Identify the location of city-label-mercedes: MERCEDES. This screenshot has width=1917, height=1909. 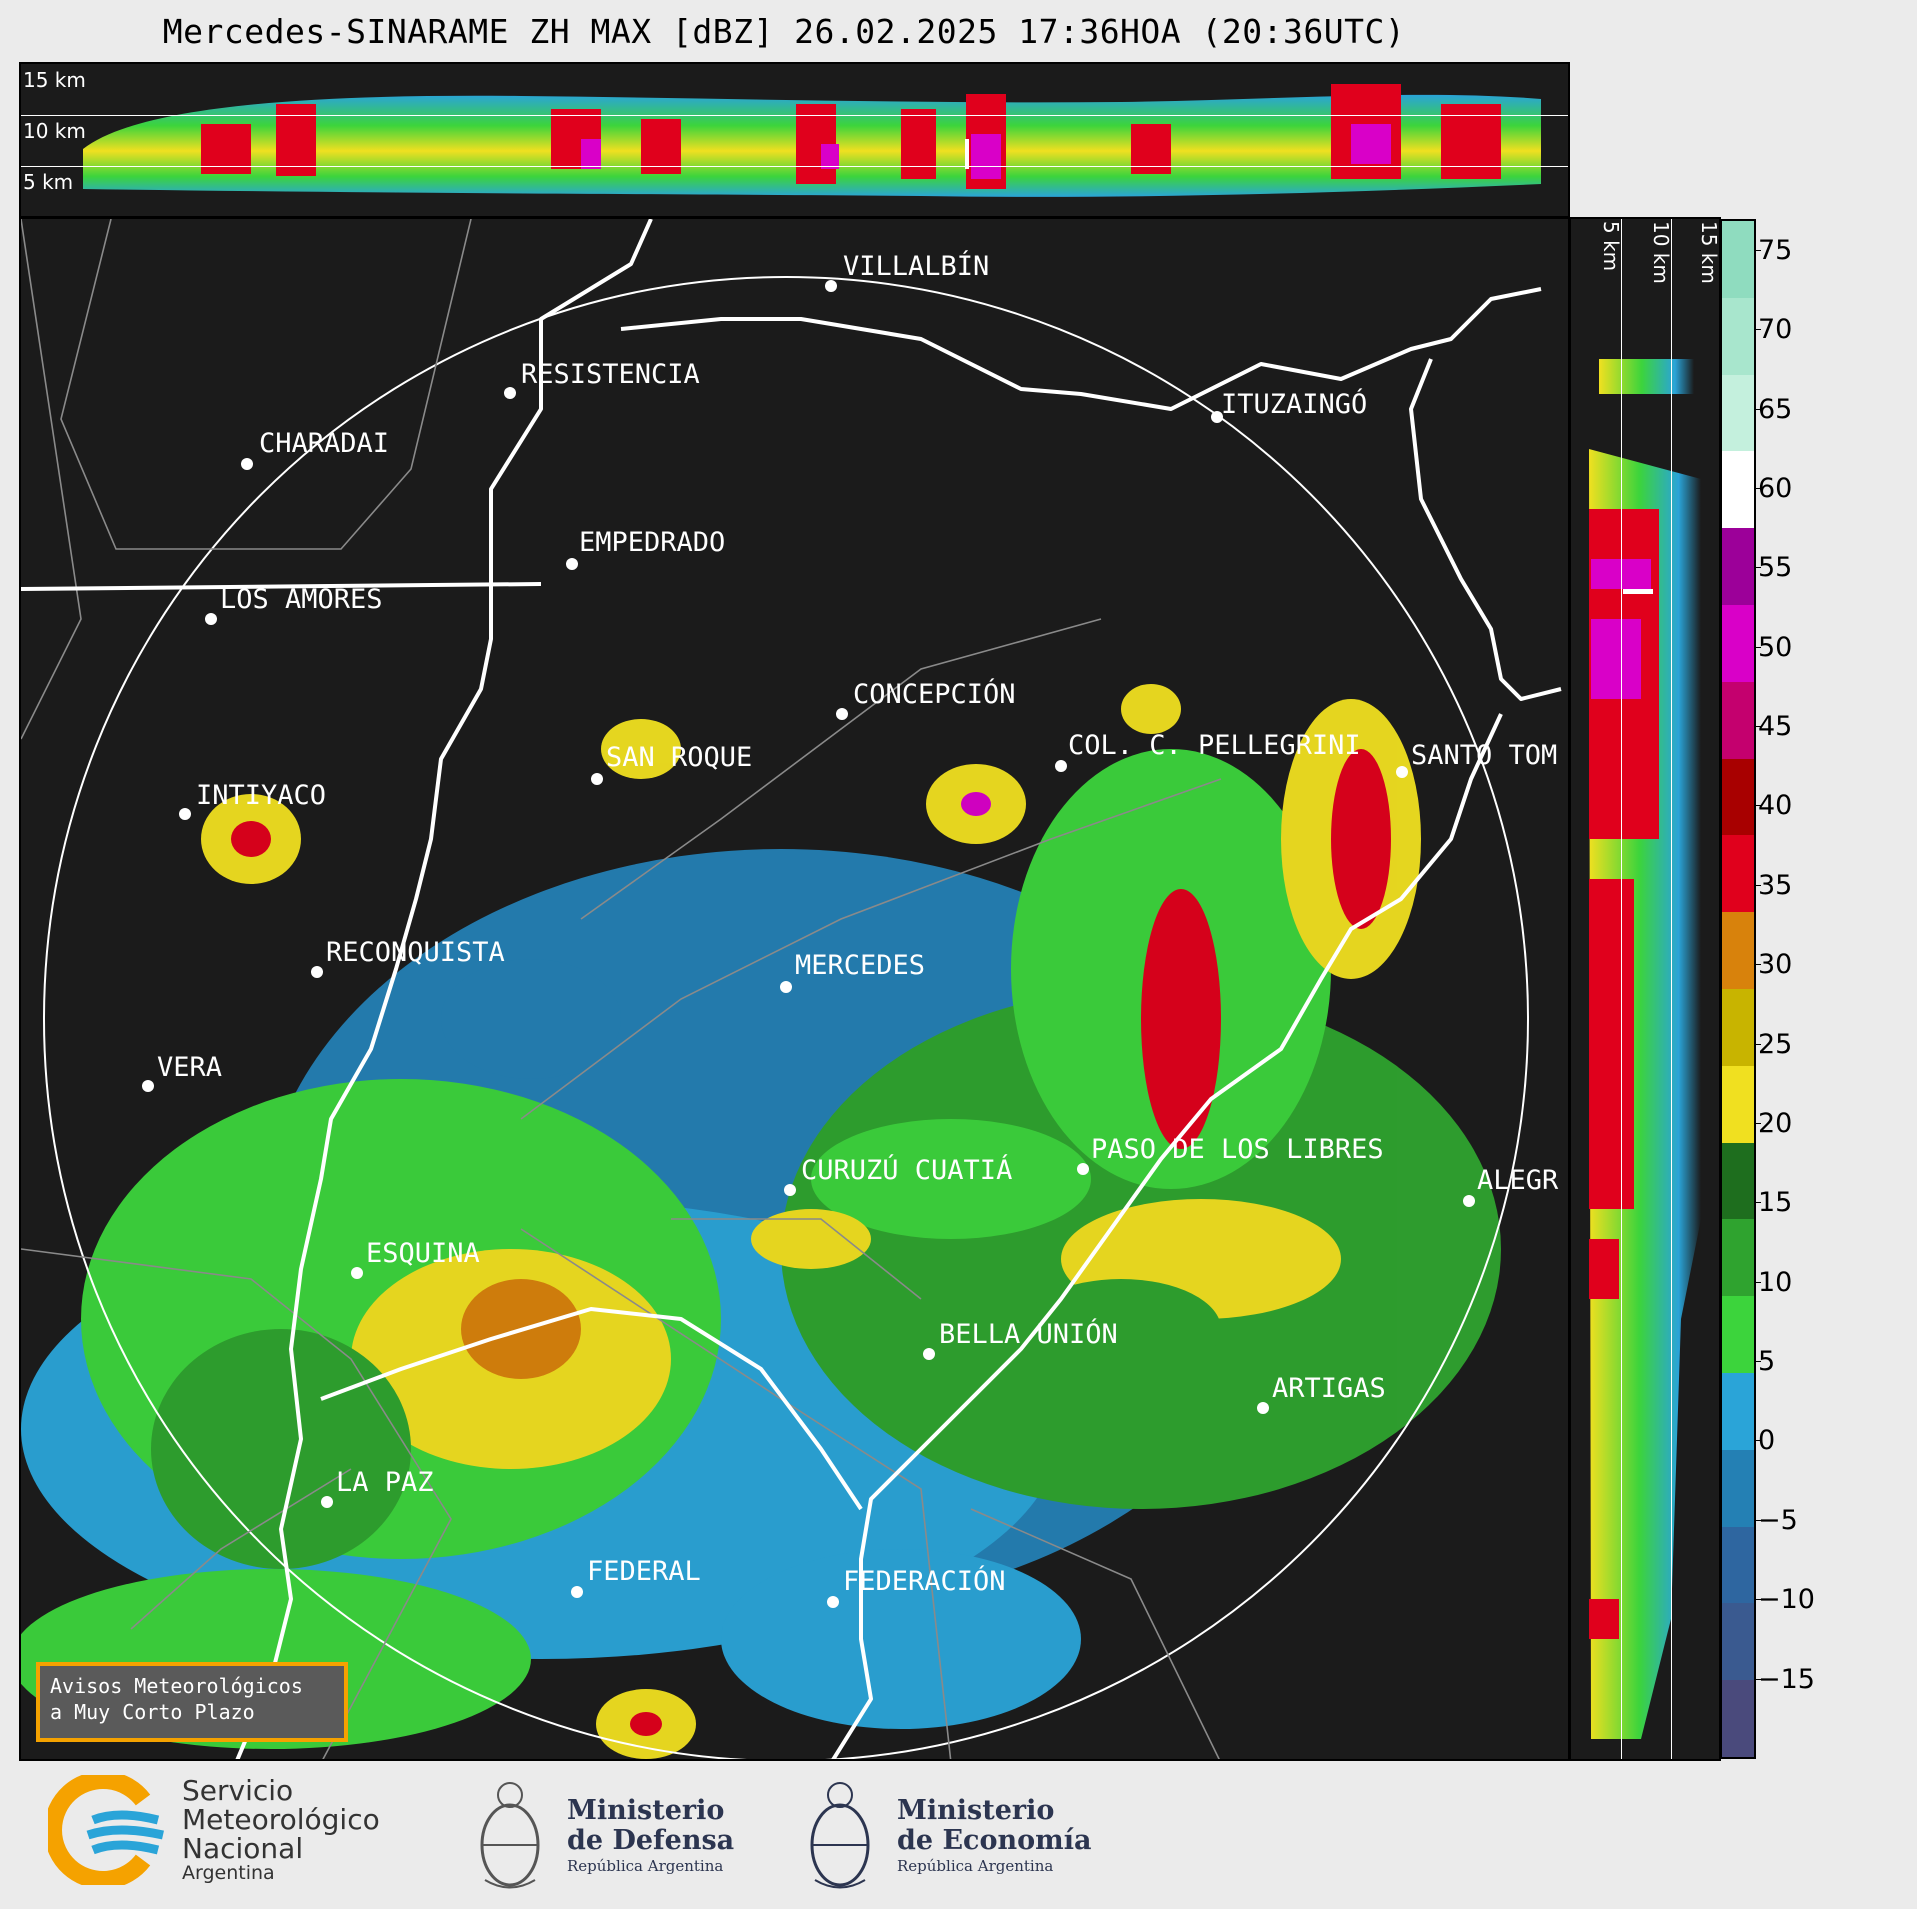
(860, 965).